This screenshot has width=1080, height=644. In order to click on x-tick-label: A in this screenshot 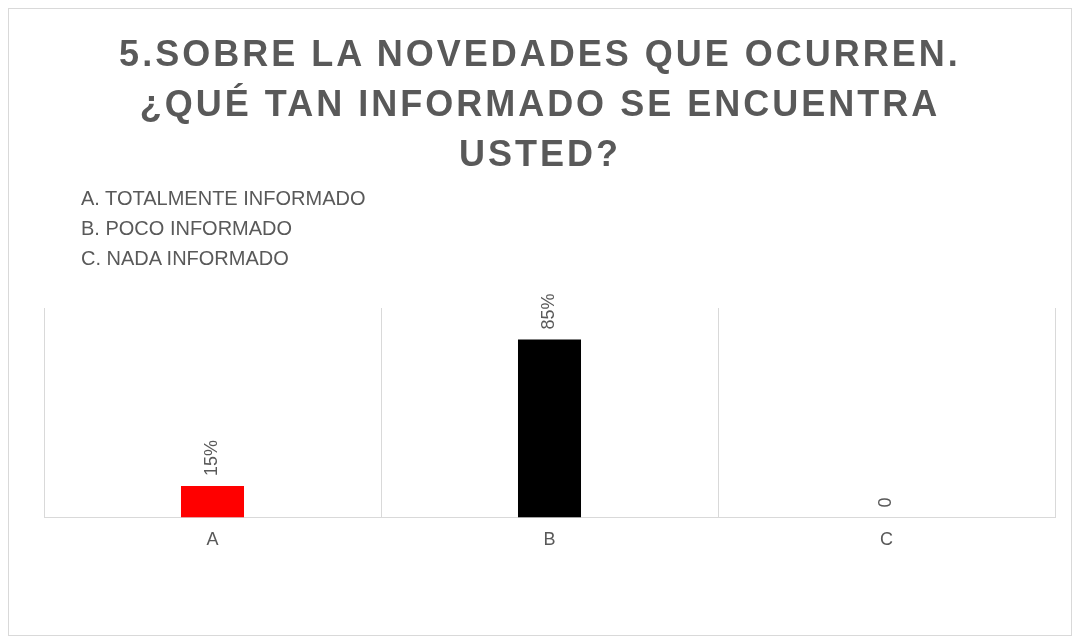, I will do `click(212, 539)`.